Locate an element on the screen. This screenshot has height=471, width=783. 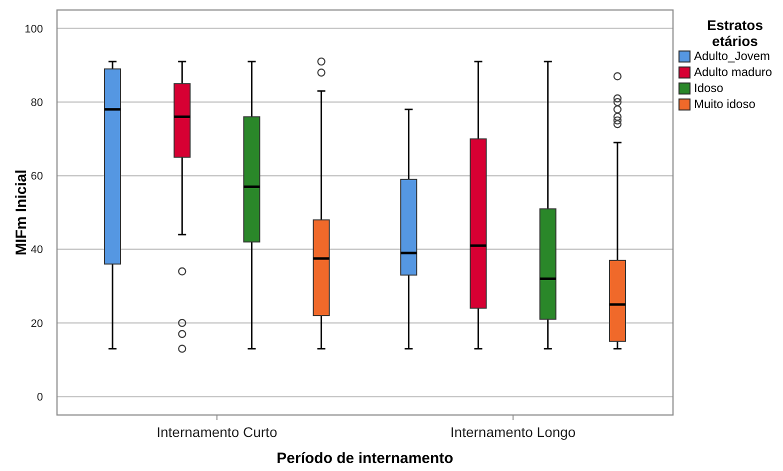
y-tick-label: 40 is located at coordinates (36, 250).